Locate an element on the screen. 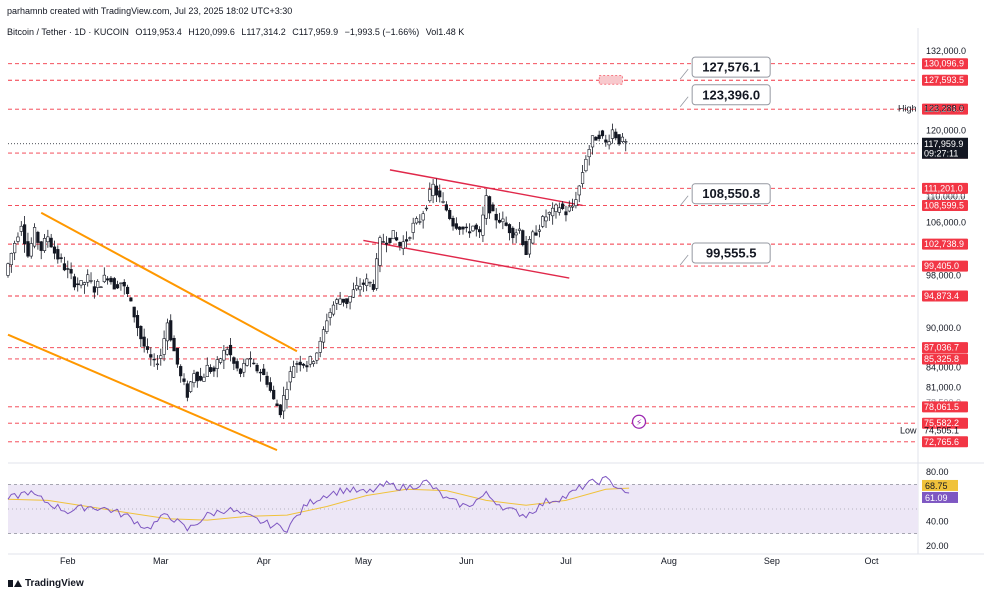  price-tick-label: 84,000.0 is located at coordinates (943, 368).